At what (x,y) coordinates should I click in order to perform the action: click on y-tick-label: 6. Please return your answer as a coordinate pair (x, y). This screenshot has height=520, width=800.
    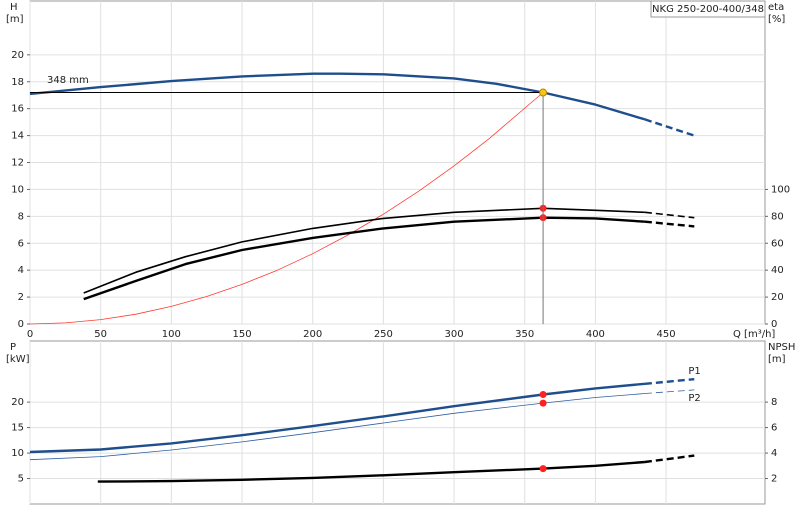
    Looking at the image, I should click on (21, 243).